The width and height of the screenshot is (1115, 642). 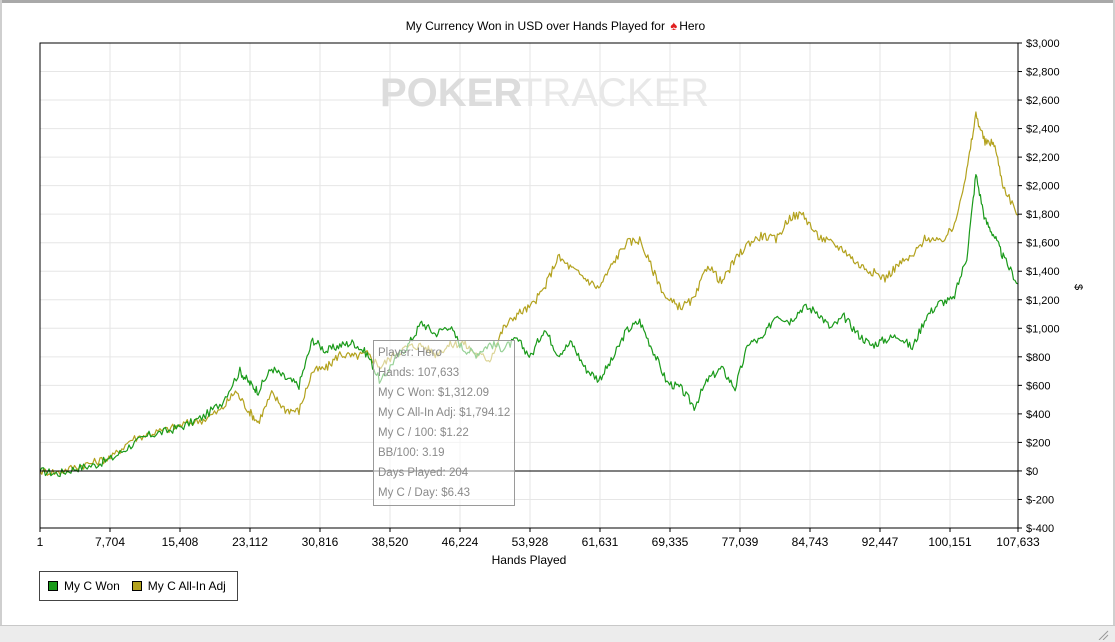 I want to click on y-tick-label: $1,000, so click(x=1043, y=329).